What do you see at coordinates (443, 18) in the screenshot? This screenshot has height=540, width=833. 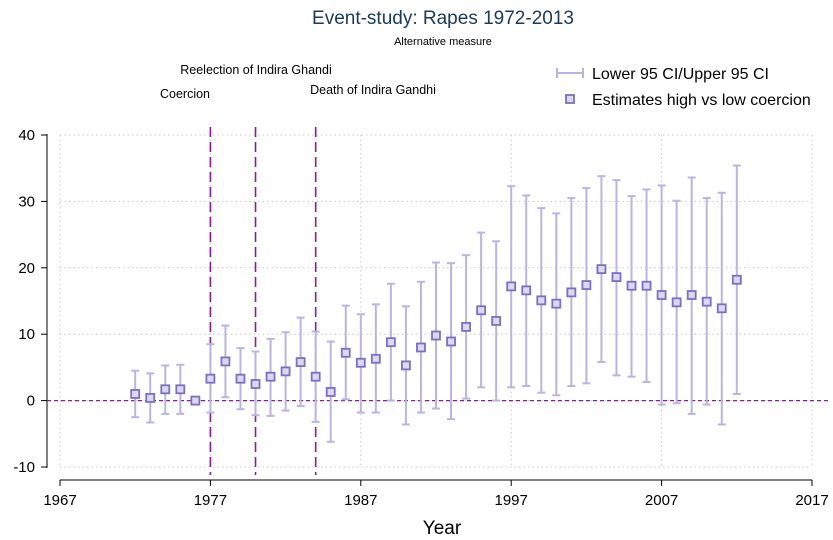 I see `chart-title: Event-study: Rapes 1972-2013` at bounding box center [443, 18].